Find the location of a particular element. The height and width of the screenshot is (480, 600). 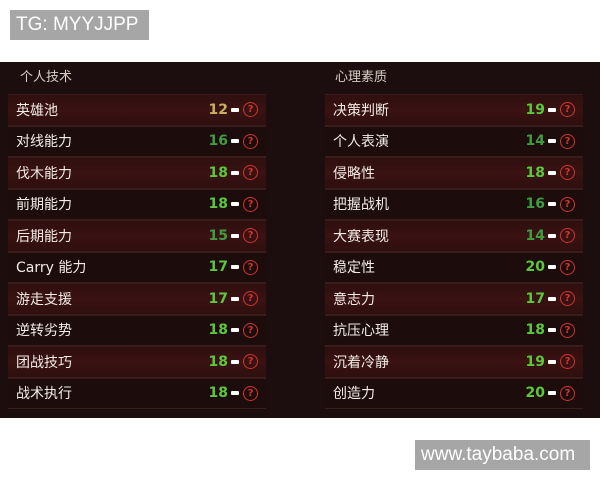

section-title: 心理素质 is located at coordinates (361, 77).